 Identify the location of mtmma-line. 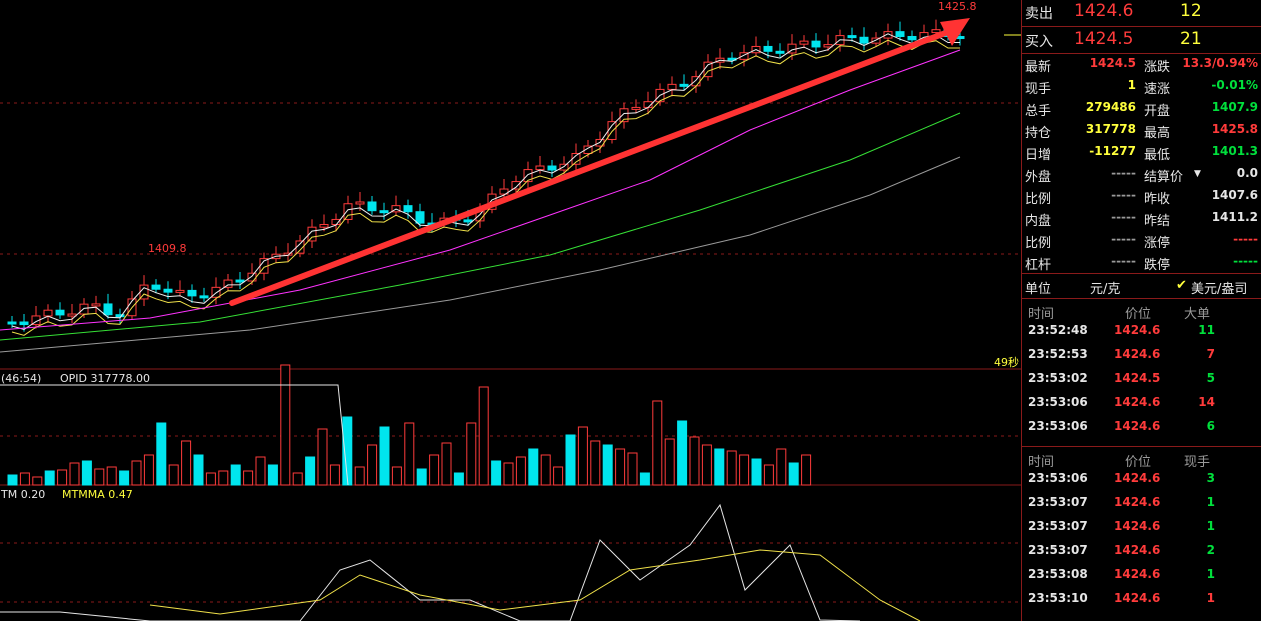
(535, 585).